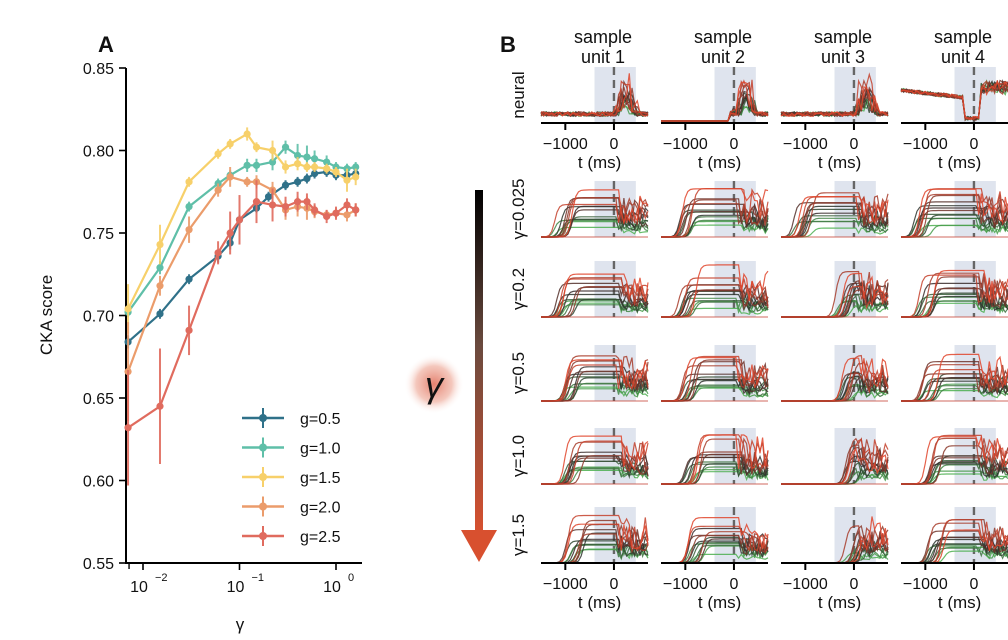 The height and width of the screenshot is (640, 1008). What do you see at coordinates (320, 419) in the screenshot?
I see `legend-label: g=0.5` at bounding box center [320, 419].